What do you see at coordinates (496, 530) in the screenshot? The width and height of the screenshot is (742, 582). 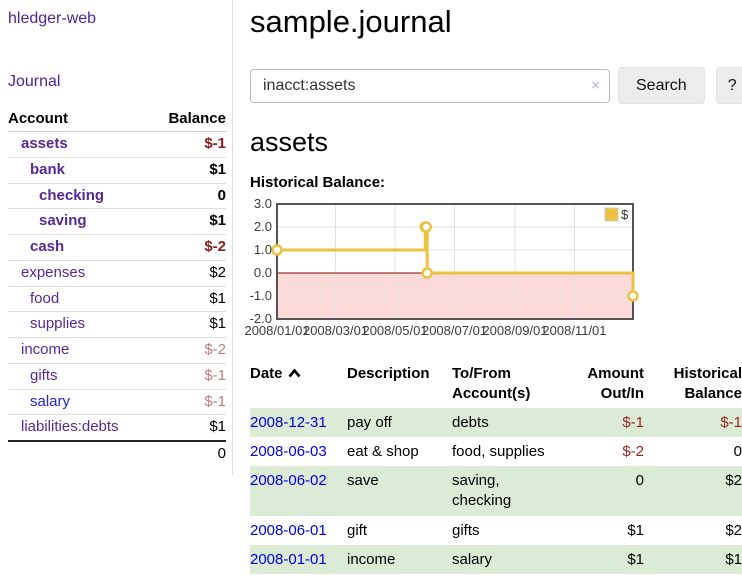 I see `transaction-row: 2008-06-01 gift gifts $1 $2` at bounding box center [496, 530].